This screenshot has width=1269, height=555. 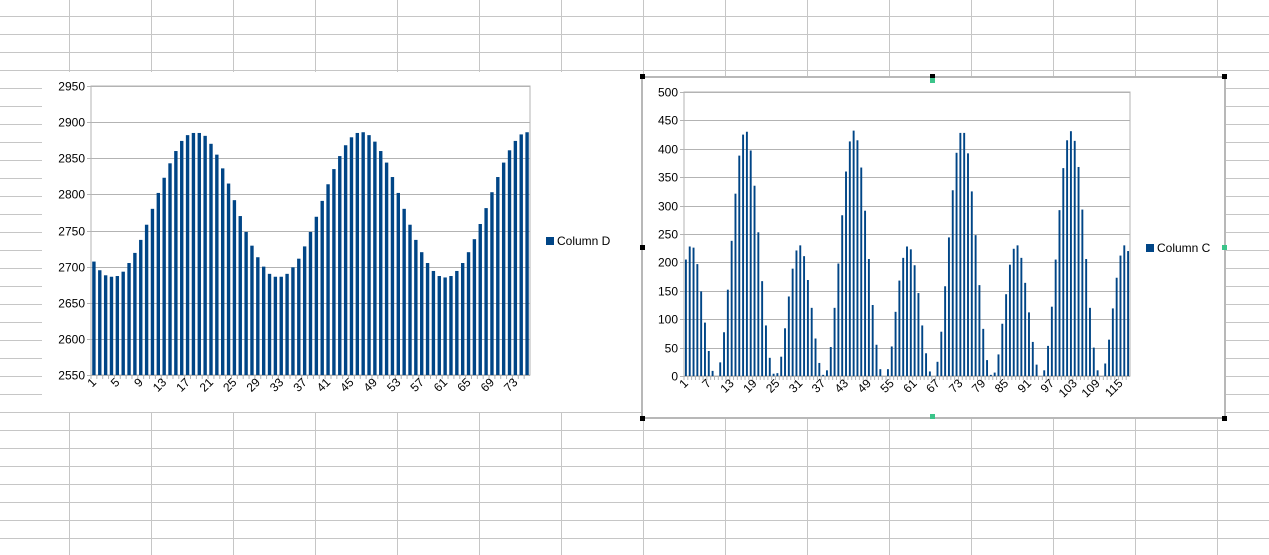 What do you see at coordinates (71, 195) in the screenshot?
I see `y-tick-label: 2800` at bounding box center [71, 195].